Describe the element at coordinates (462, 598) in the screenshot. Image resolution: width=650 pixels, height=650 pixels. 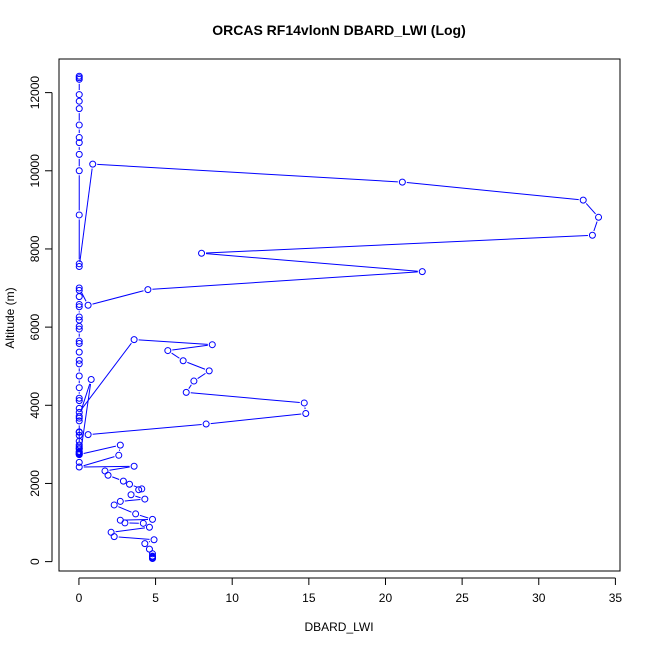
I see `x-tick-label: 25` at that location.